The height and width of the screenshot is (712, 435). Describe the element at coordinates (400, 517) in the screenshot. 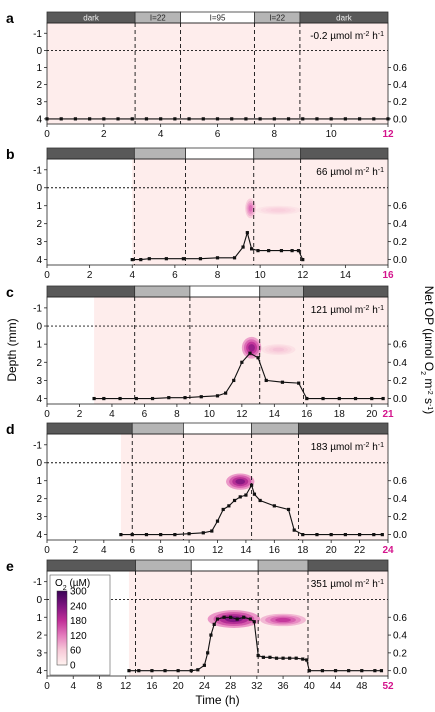

I see `net-op-tick-label: 0.2` at that location.